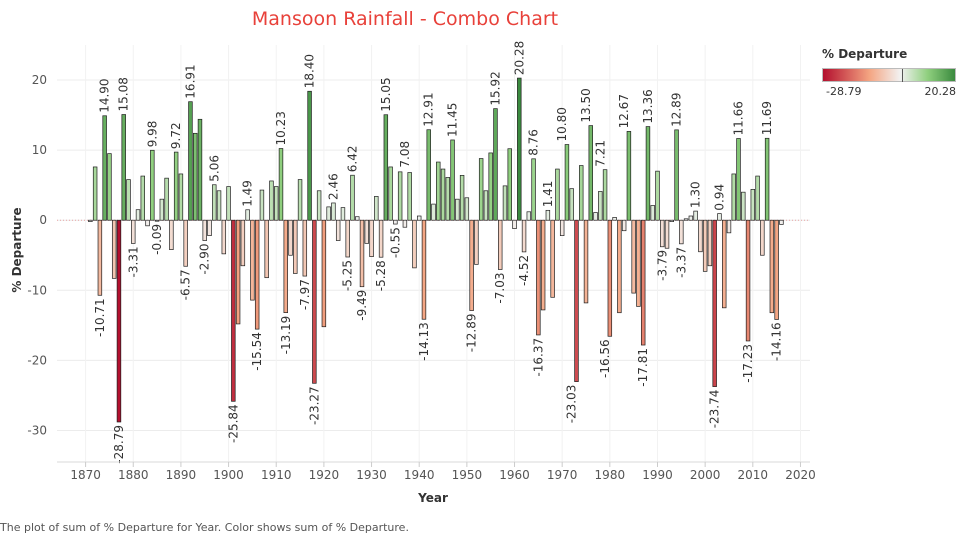  I want to click on y-tick-label: 0, so click(43, 220).